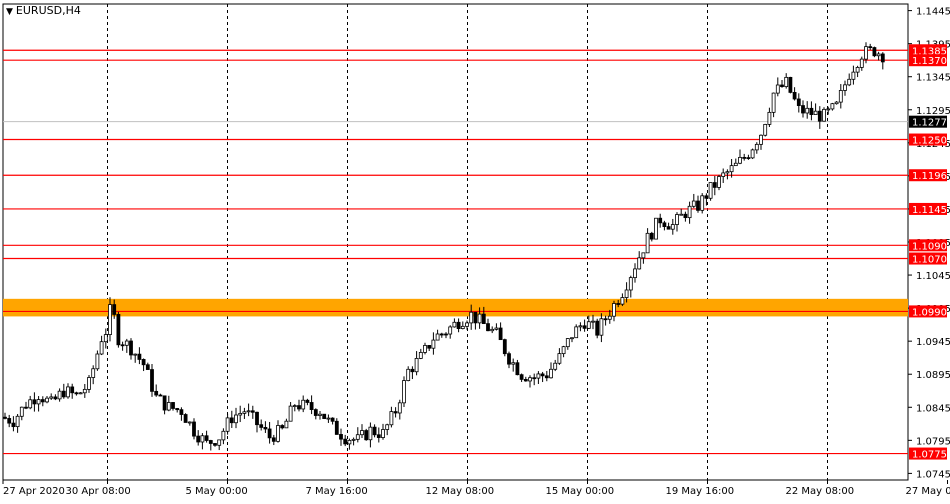 This screenshot has height=504, width=950. Describe the element at coordinates (933, 441) in the screenshot. I see `y-tick-label: 1.0795` at that location.